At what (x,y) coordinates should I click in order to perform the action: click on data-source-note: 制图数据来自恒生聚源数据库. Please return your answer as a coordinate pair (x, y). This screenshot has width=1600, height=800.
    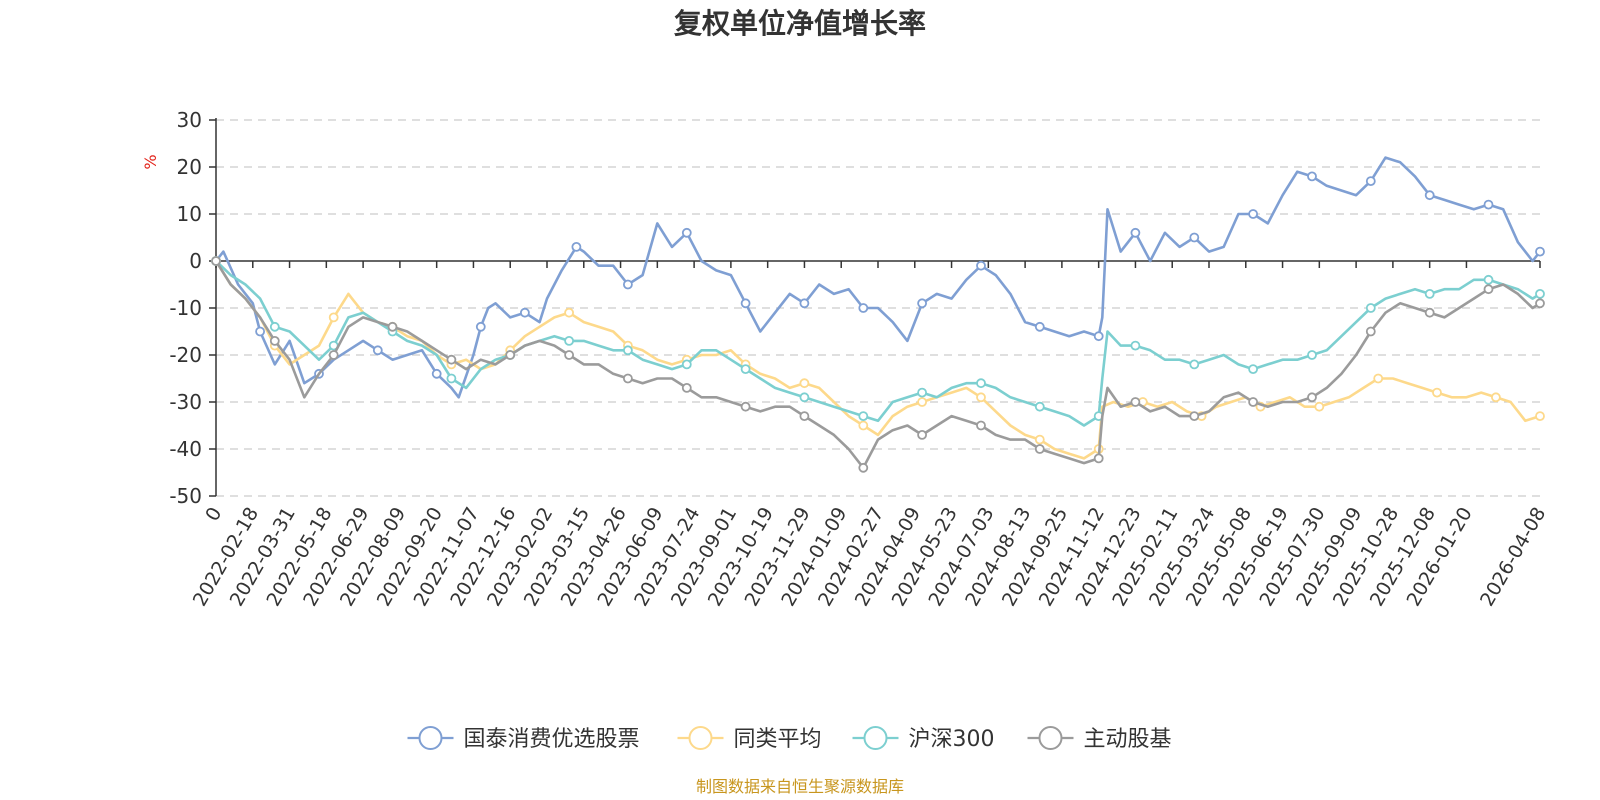
    Looking at the image, I should click on (800, 786).